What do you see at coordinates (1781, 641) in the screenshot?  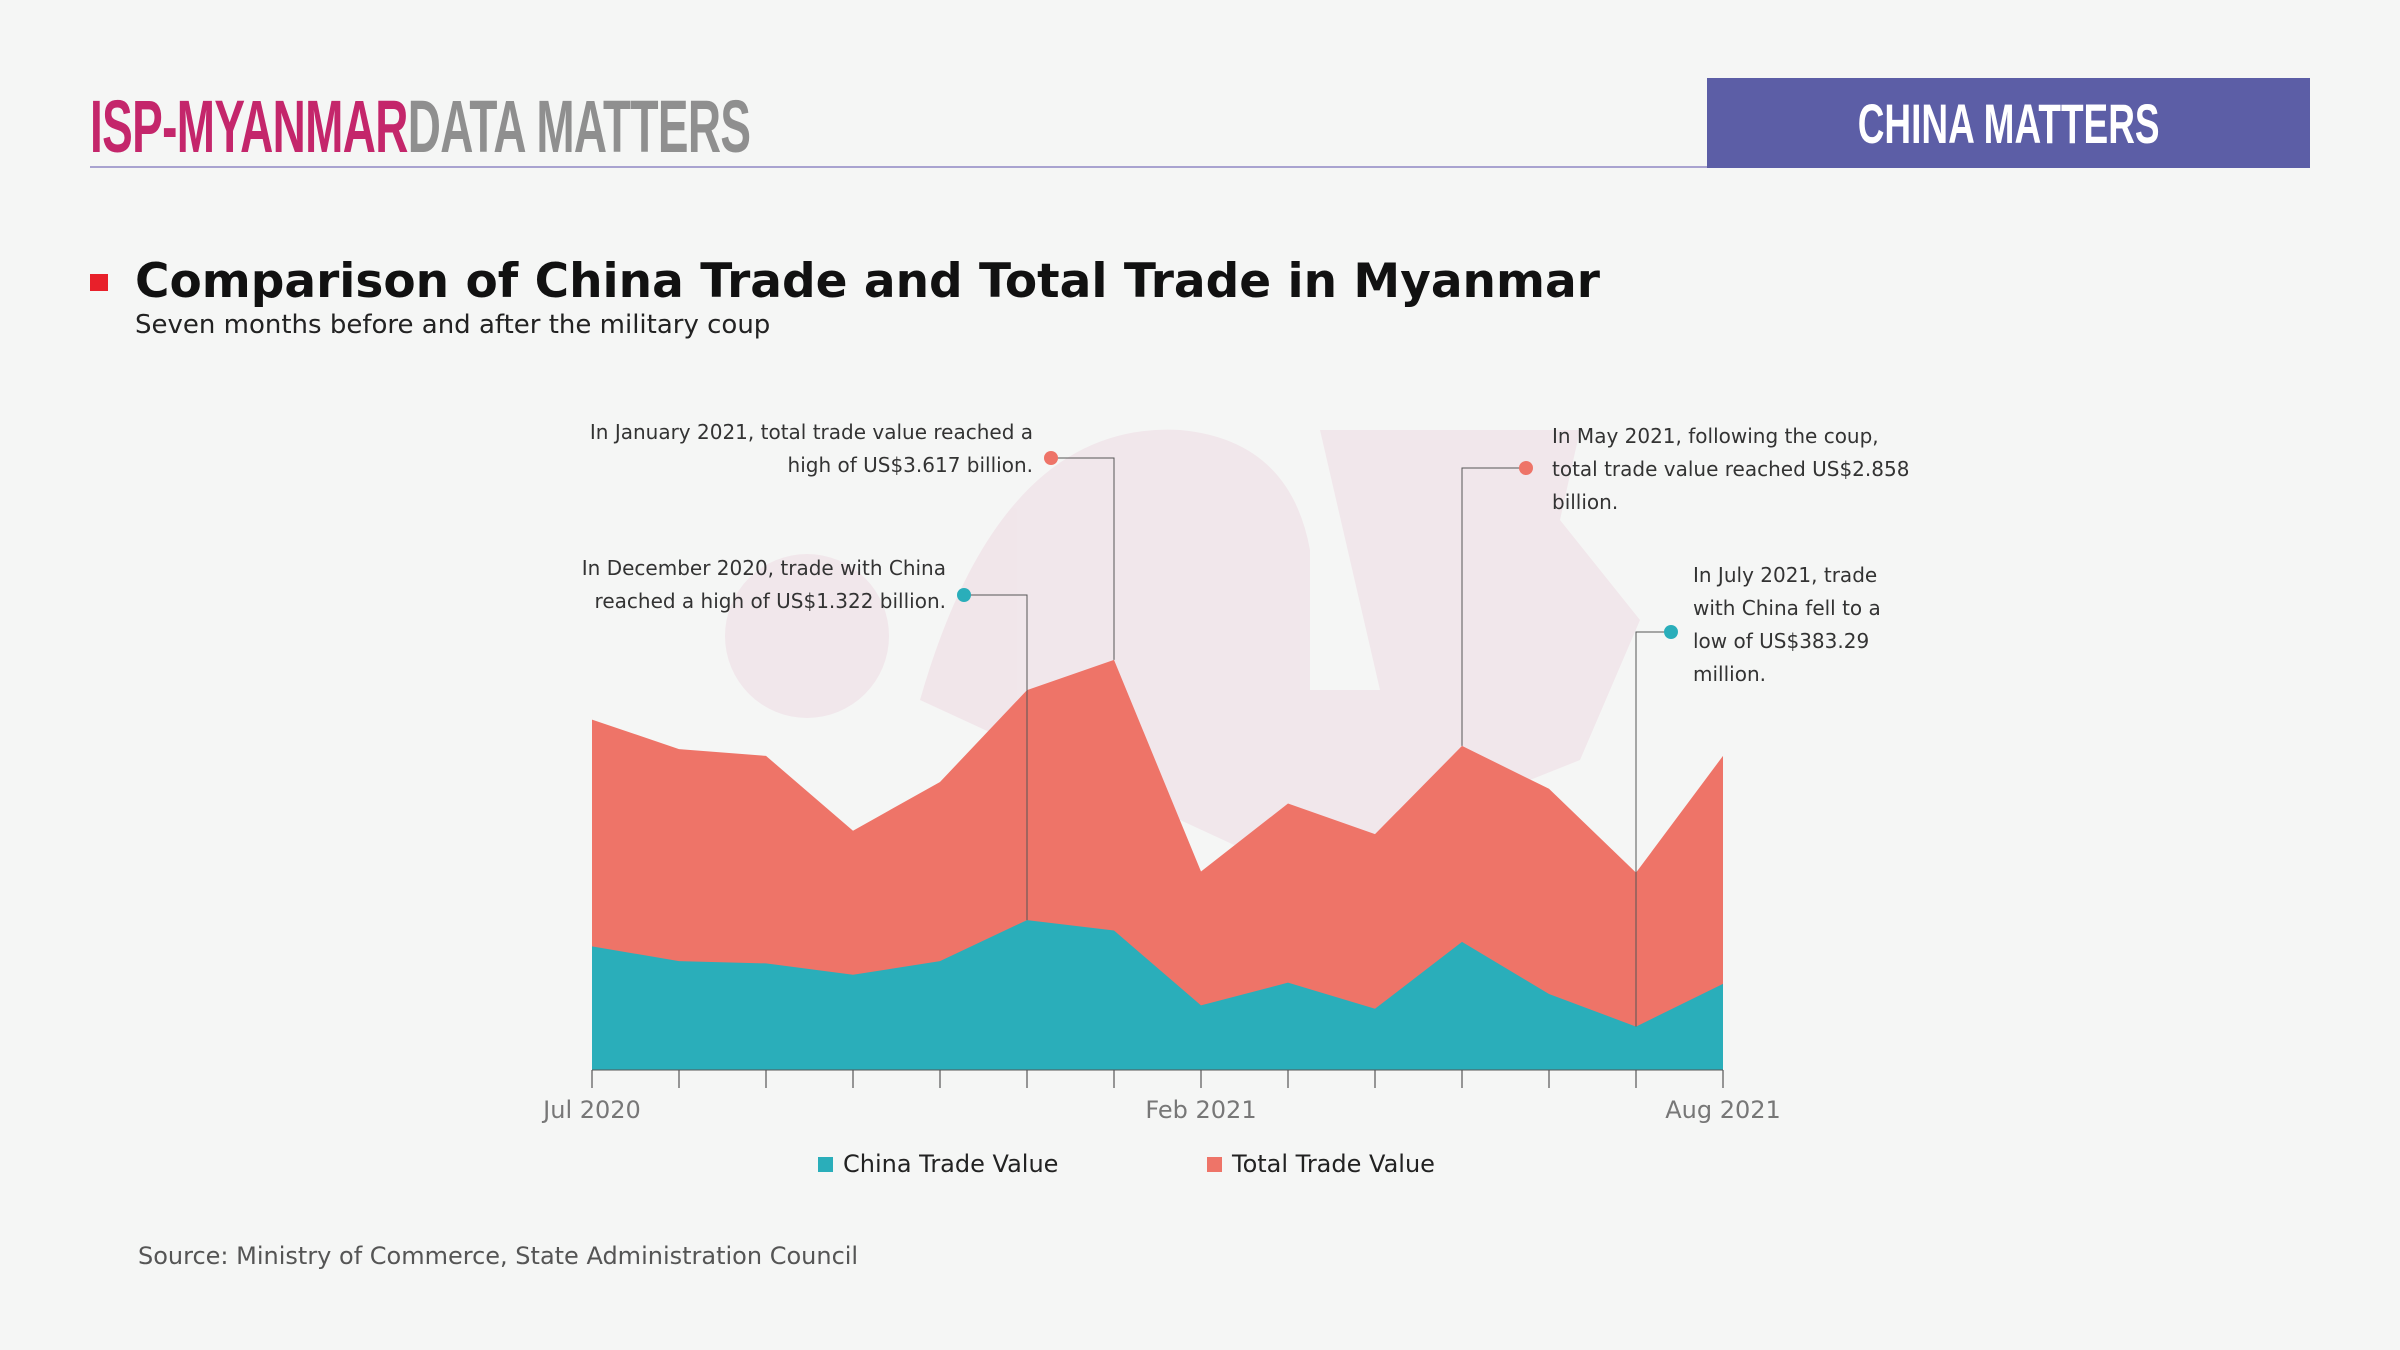 I see `annotation-line: low of US$383.29` at bounding box center [1781, 641].